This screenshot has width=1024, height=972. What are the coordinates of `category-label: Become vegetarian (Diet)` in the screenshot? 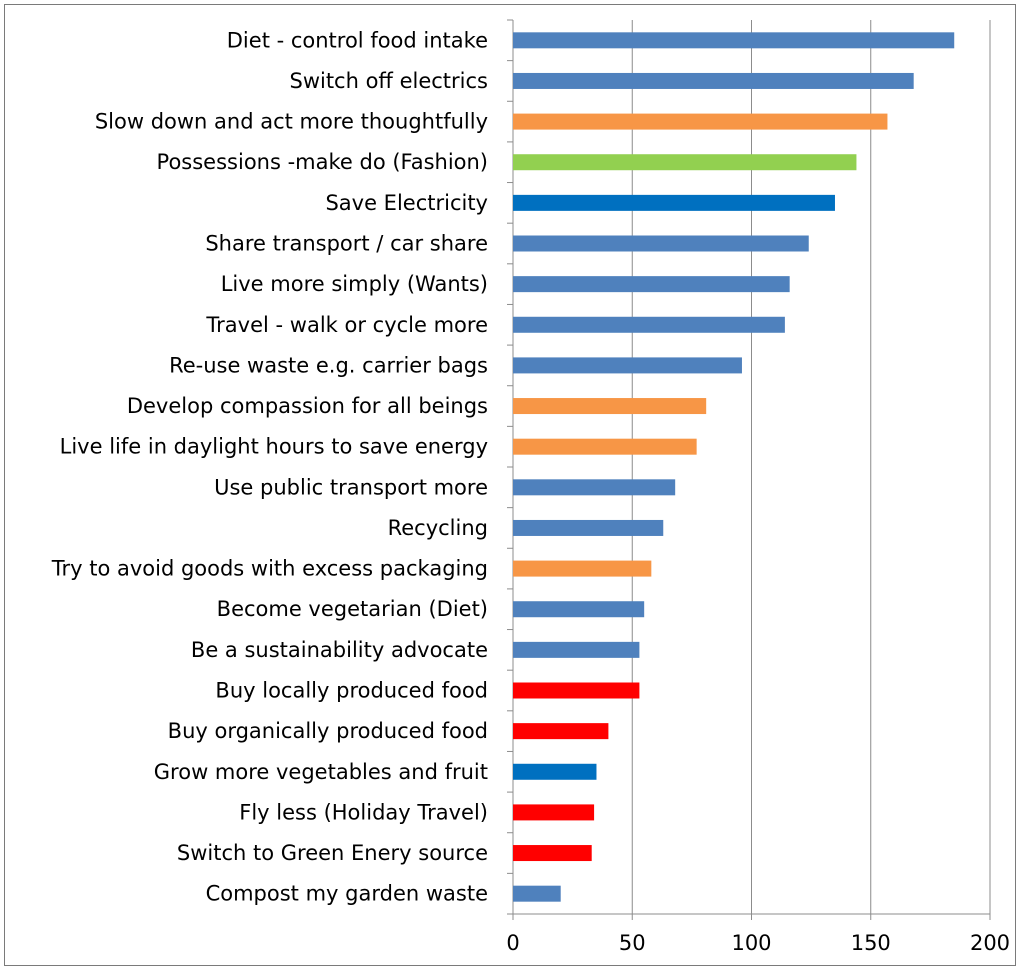 It's located at (352, 609).